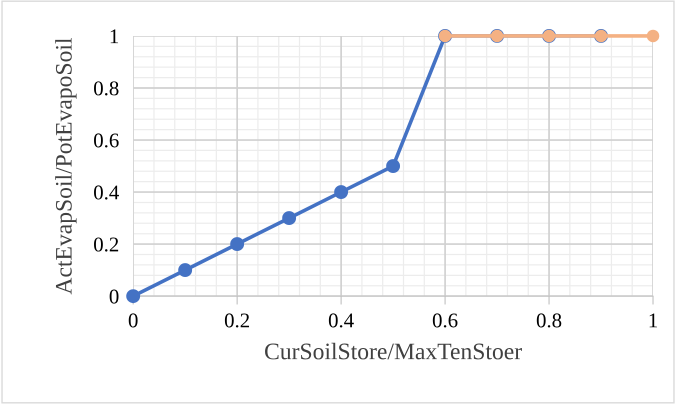 The image size is (676, 404). Describe the element at coordinates (393, 351) in the screenshot. I see `x-axis-title: CurSoilStore/MaxTenStoer` at that location.